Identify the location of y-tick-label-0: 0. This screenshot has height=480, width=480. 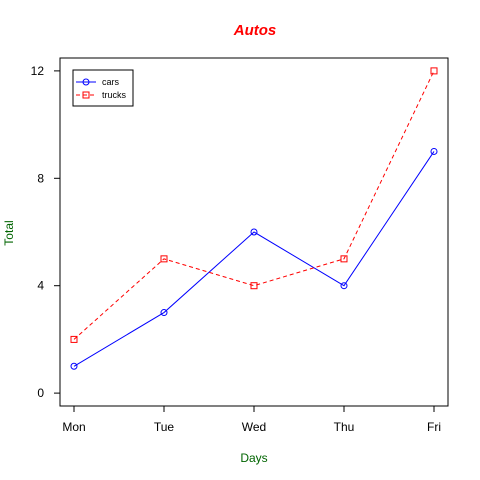
(40, 393).